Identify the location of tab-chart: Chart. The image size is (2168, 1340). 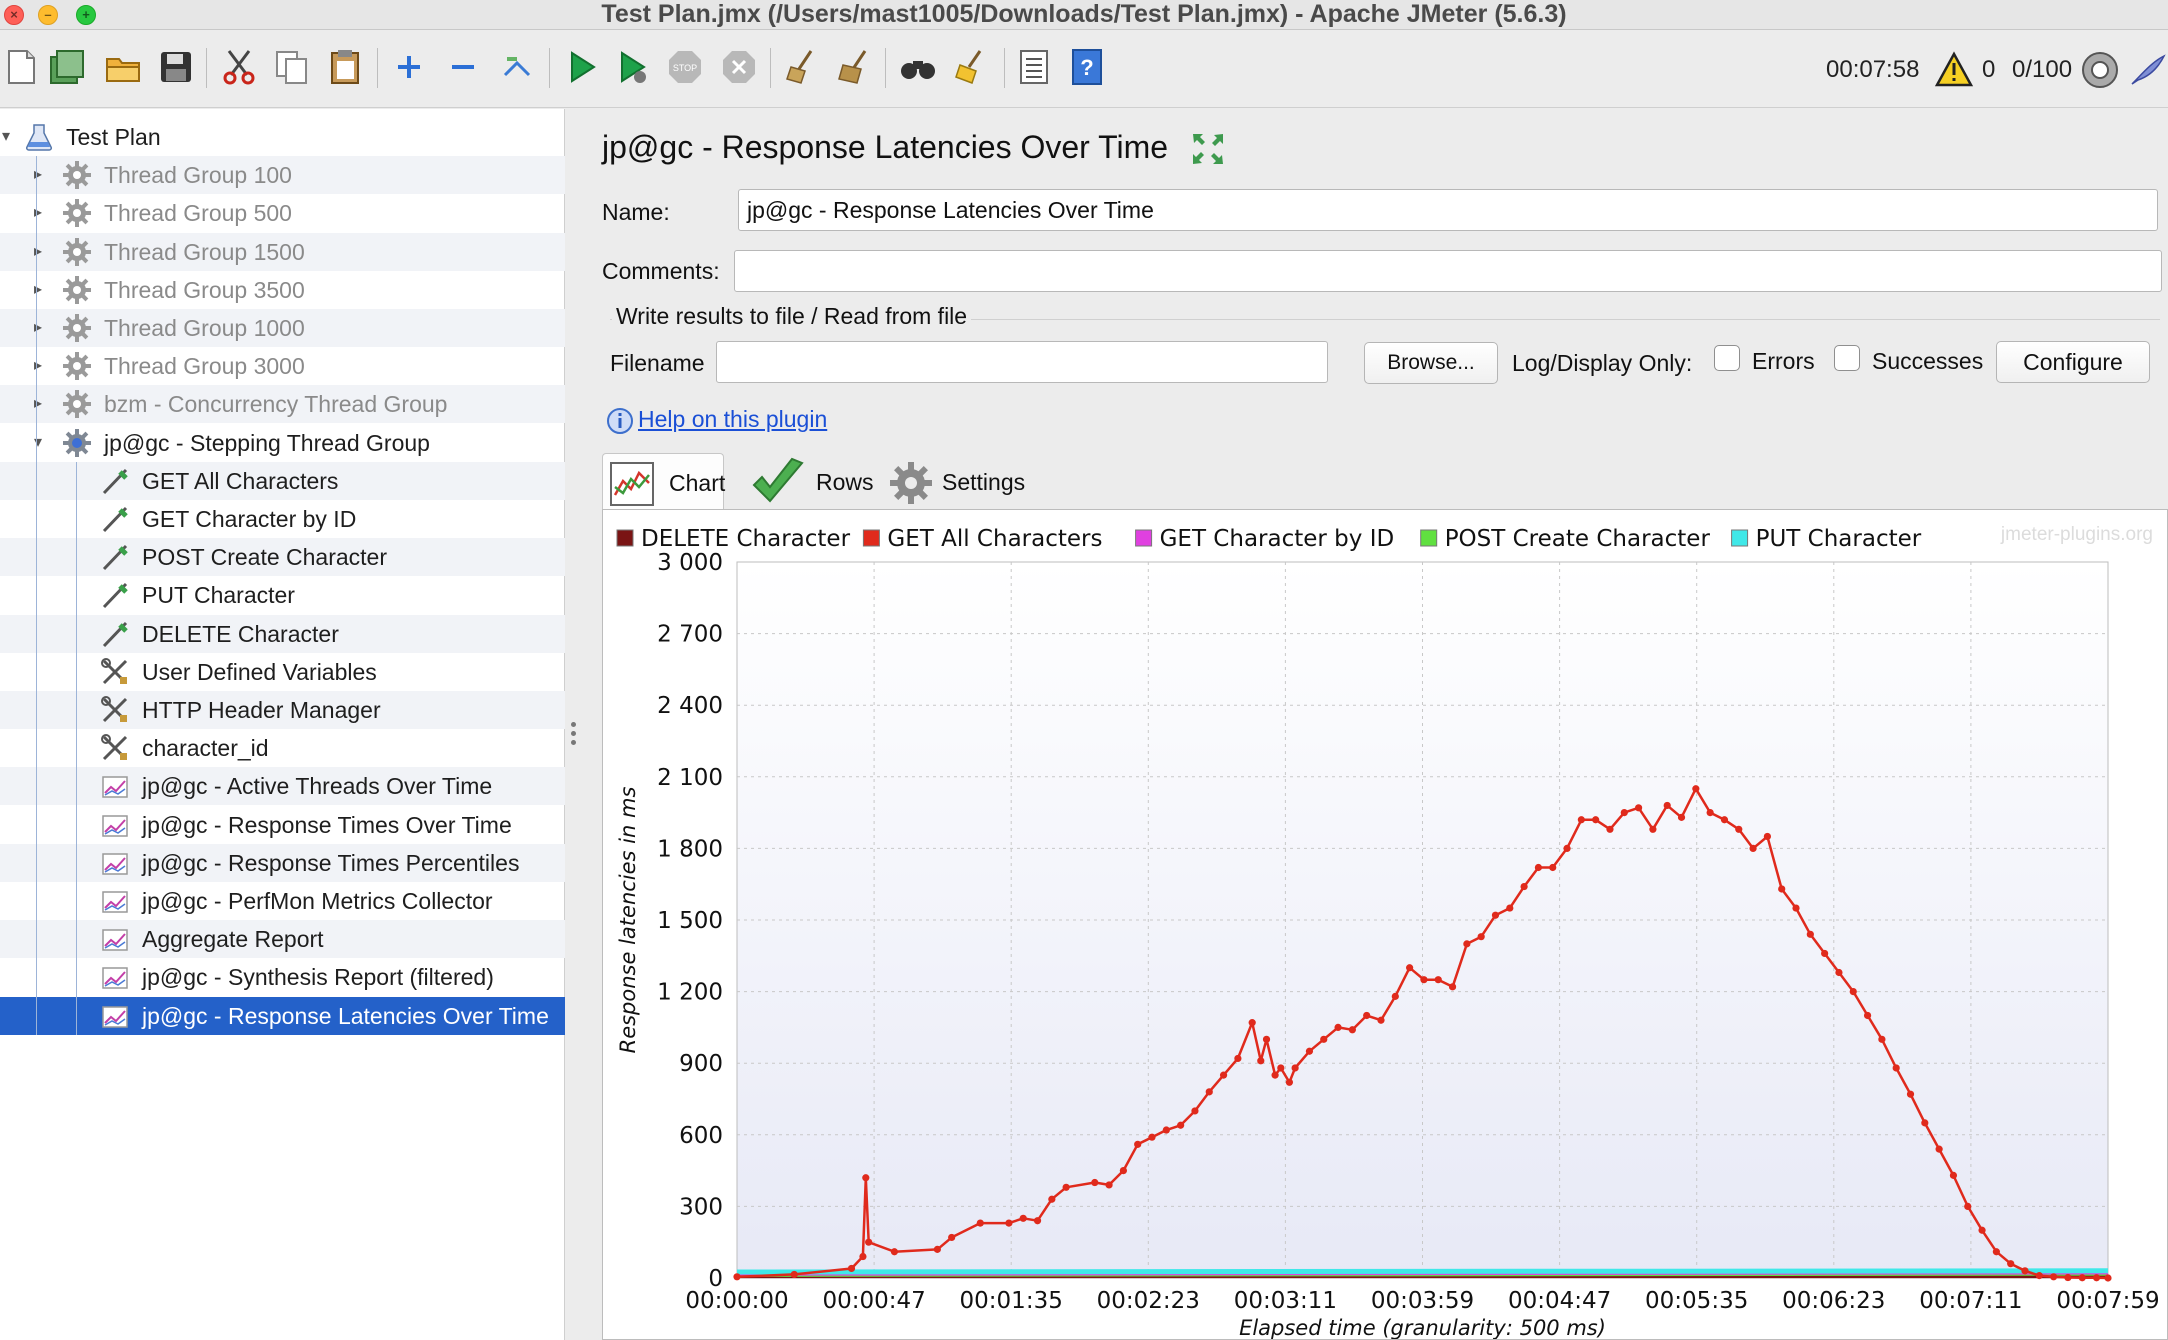
(663, 482).